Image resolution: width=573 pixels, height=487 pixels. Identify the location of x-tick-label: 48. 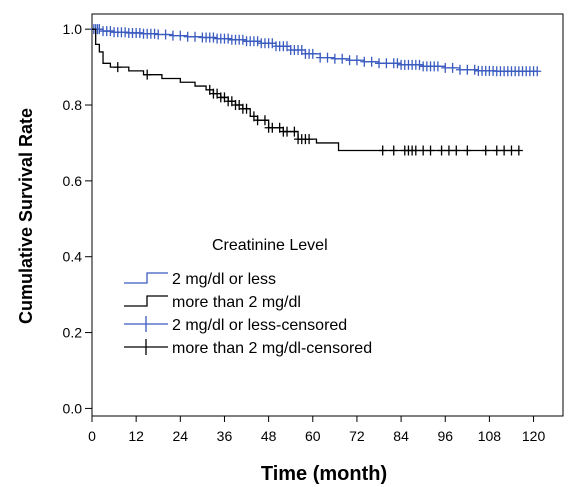
(269, 436).